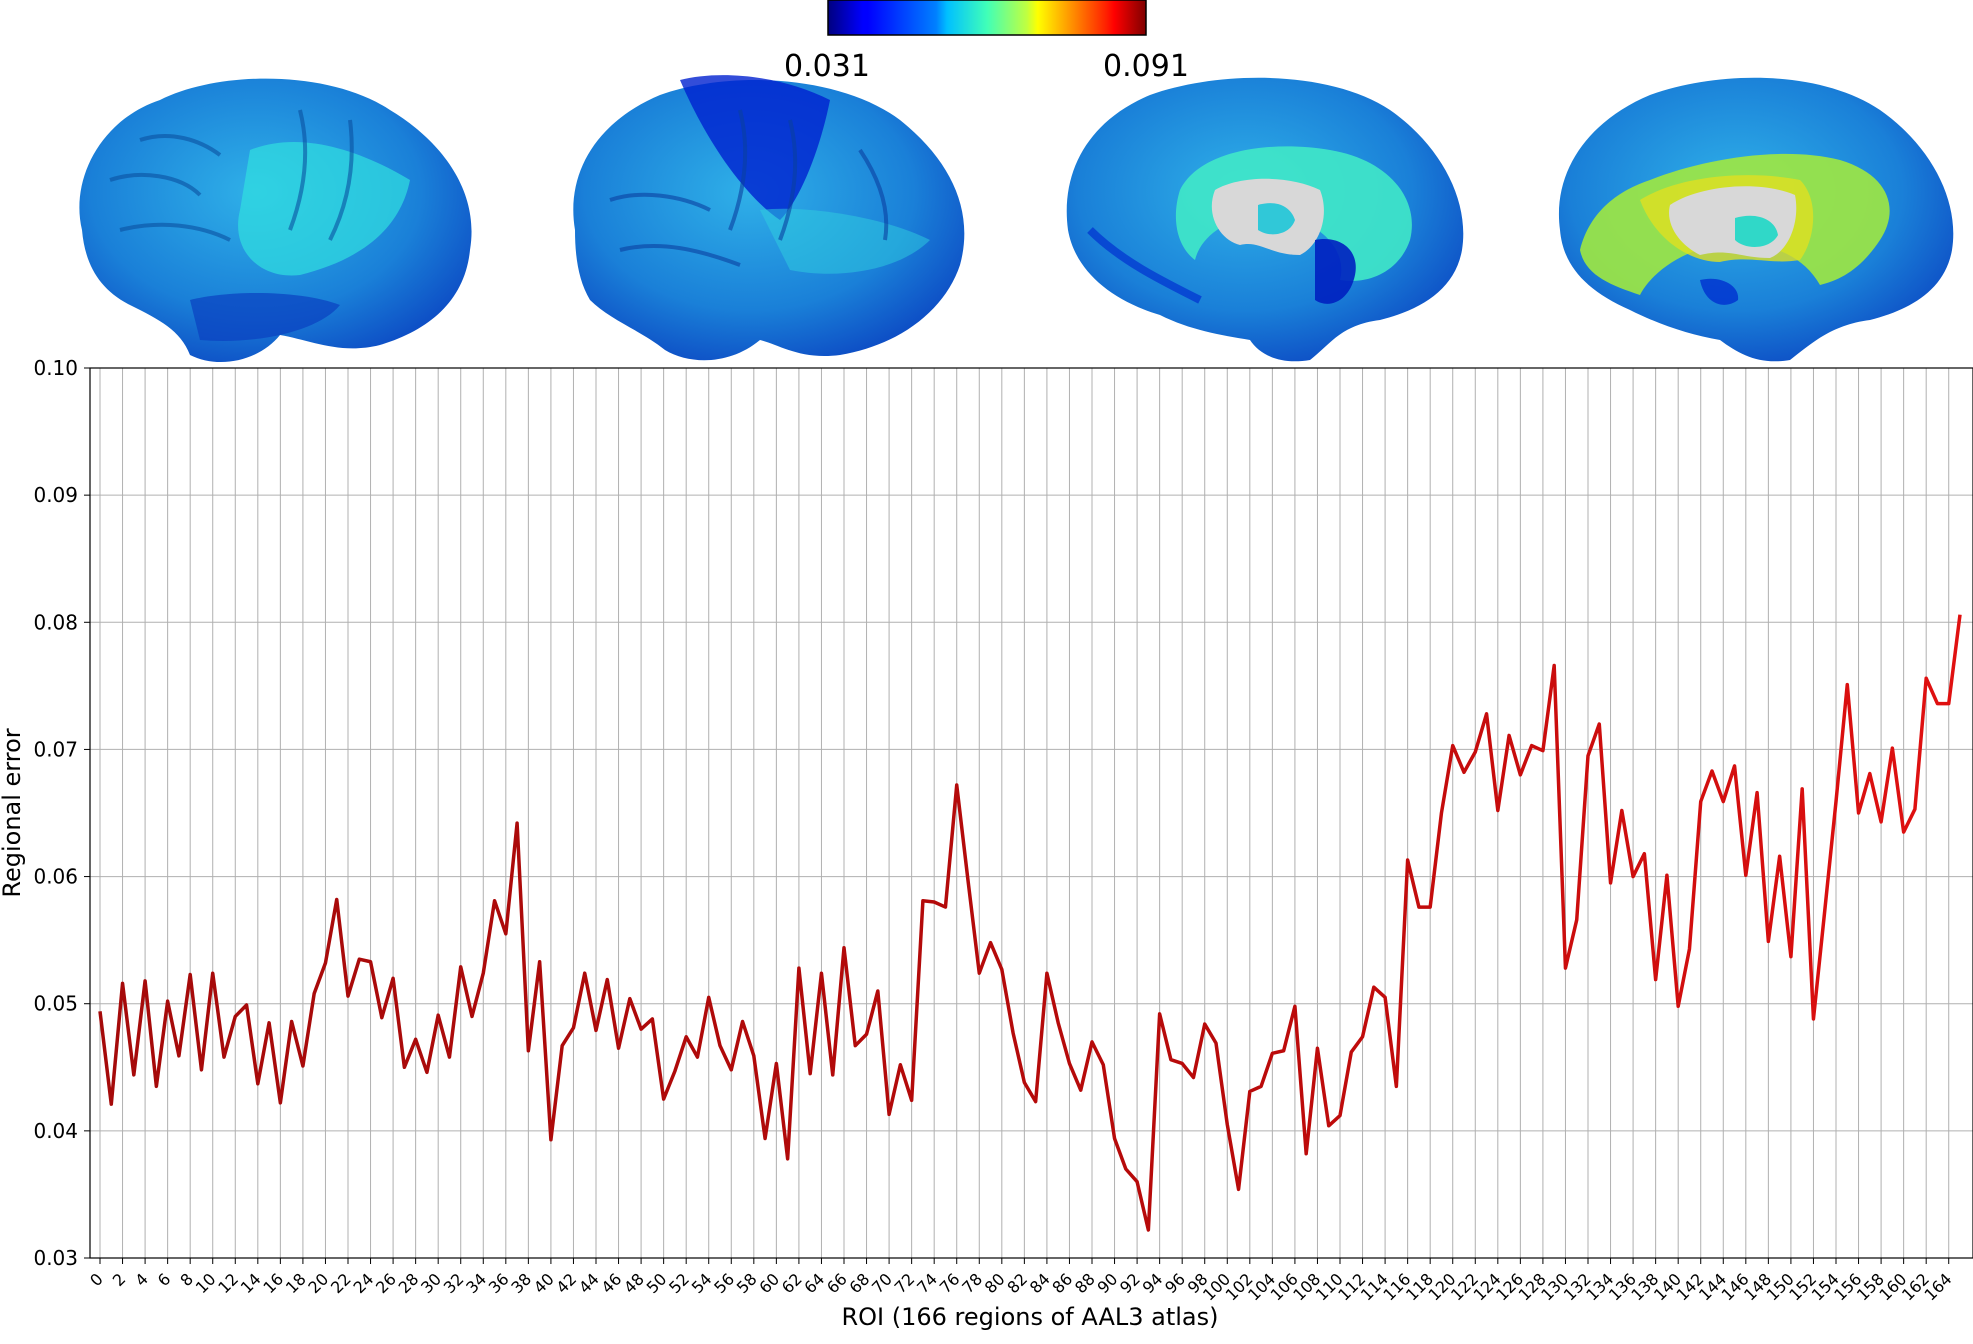 Image resolution: width=1973 pixels, height=1344 pixels. I want to click on y-axis: 0.03 0.04 0.05 0.06 0.07 0.08 0.09 0.10, so click(61, 813).